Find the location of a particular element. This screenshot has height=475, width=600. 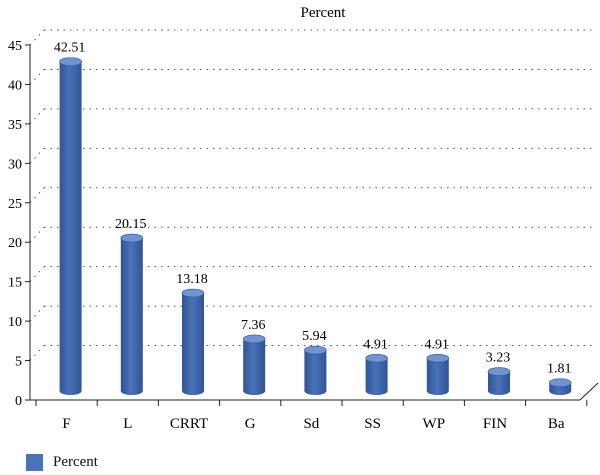

data-label: 20.15 is located at coordinates (131, 224).